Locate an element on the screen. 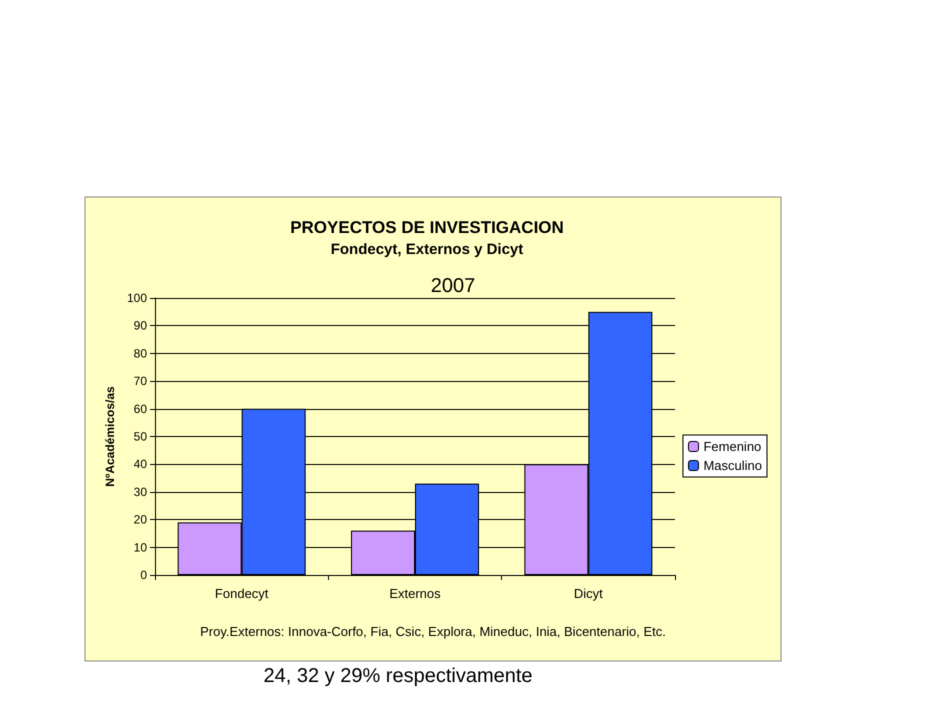 The width and height of the screenshot is (945, 718). y-tick-label: 30 is located at coordinates (141, 491).